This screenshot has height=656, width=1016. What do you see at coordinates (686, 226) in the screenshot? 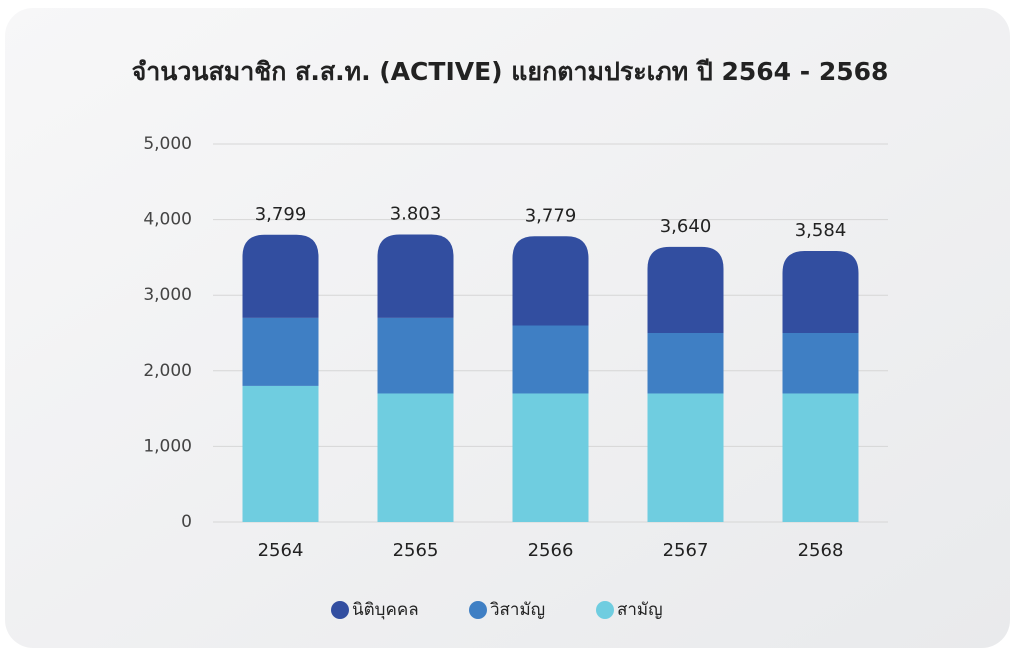
I see `total-label: 3,640` at bounding box center [686, 226].